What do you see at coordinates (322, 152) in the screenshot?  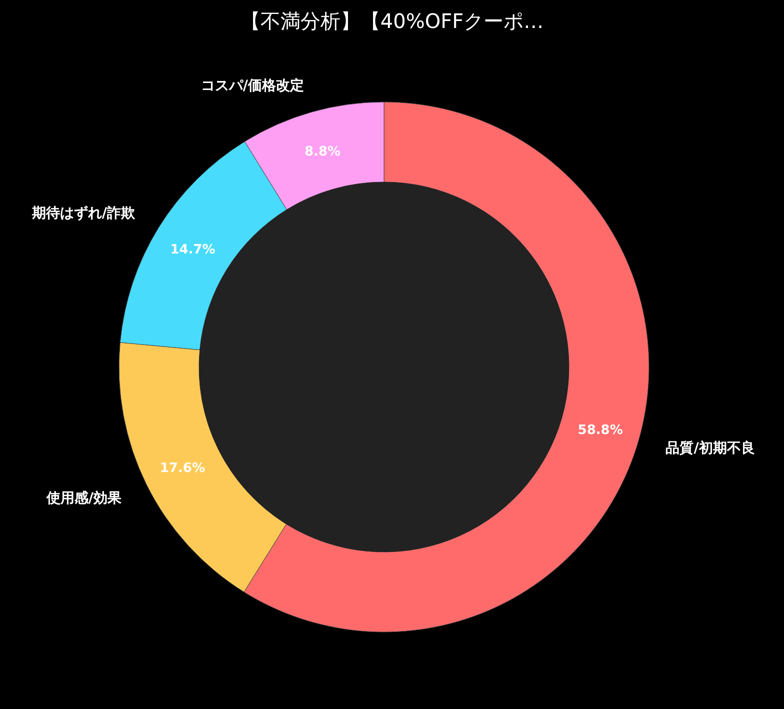 I see `data-label: 8.8%` at bounding box center [322, 152].